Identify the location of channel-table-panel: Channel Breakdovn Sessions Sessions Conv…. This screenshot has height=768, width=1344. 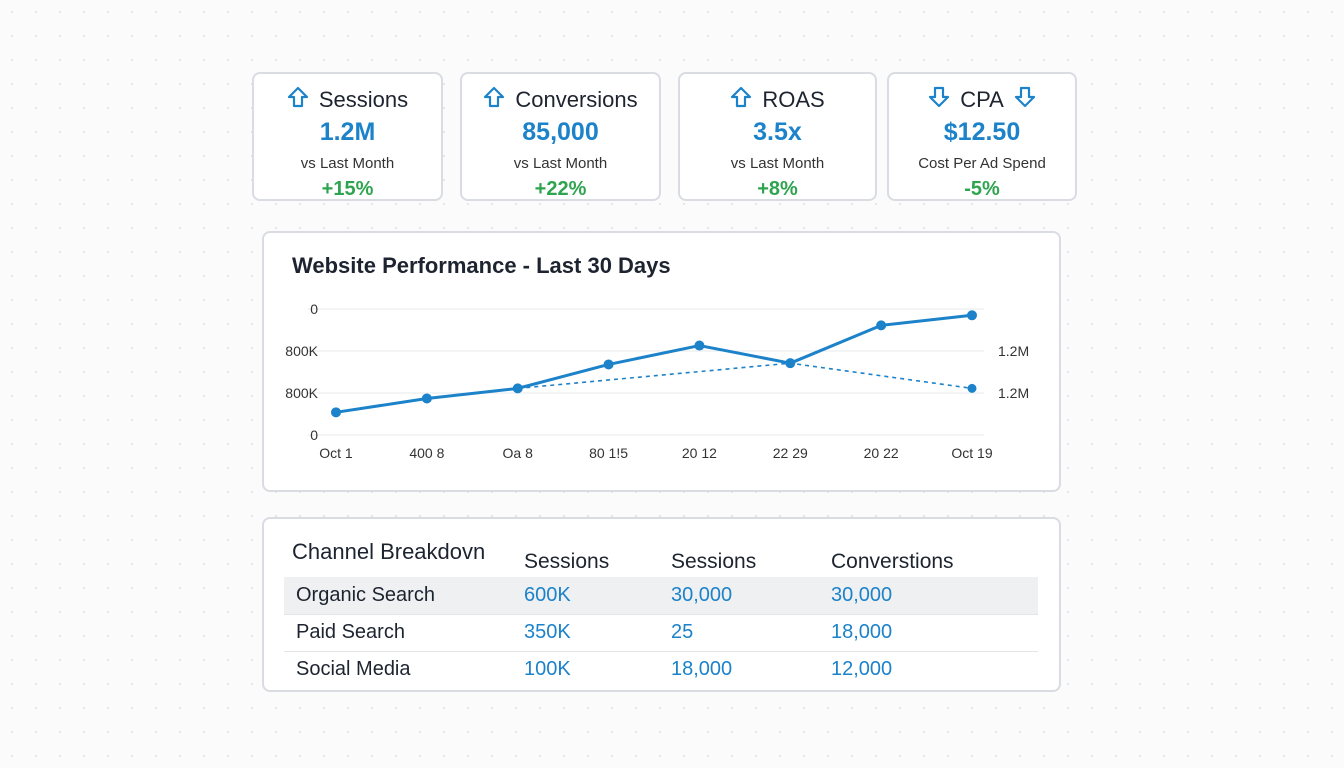
(661, 604).